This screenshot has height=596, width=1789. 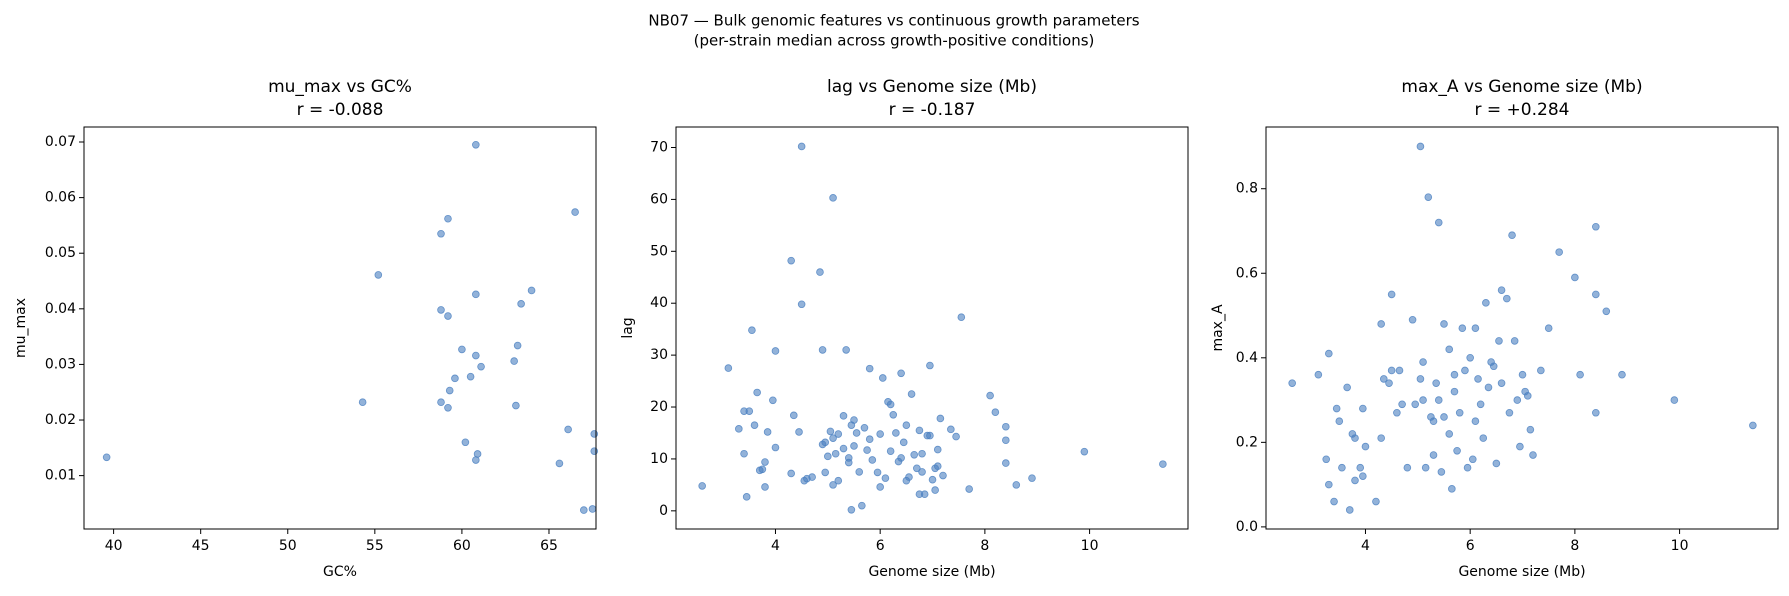 What do you see at coordinates (1247, 442) in the screenshot?
I see `y-tick-label: 0.2` at bounding box center [1247, 442].